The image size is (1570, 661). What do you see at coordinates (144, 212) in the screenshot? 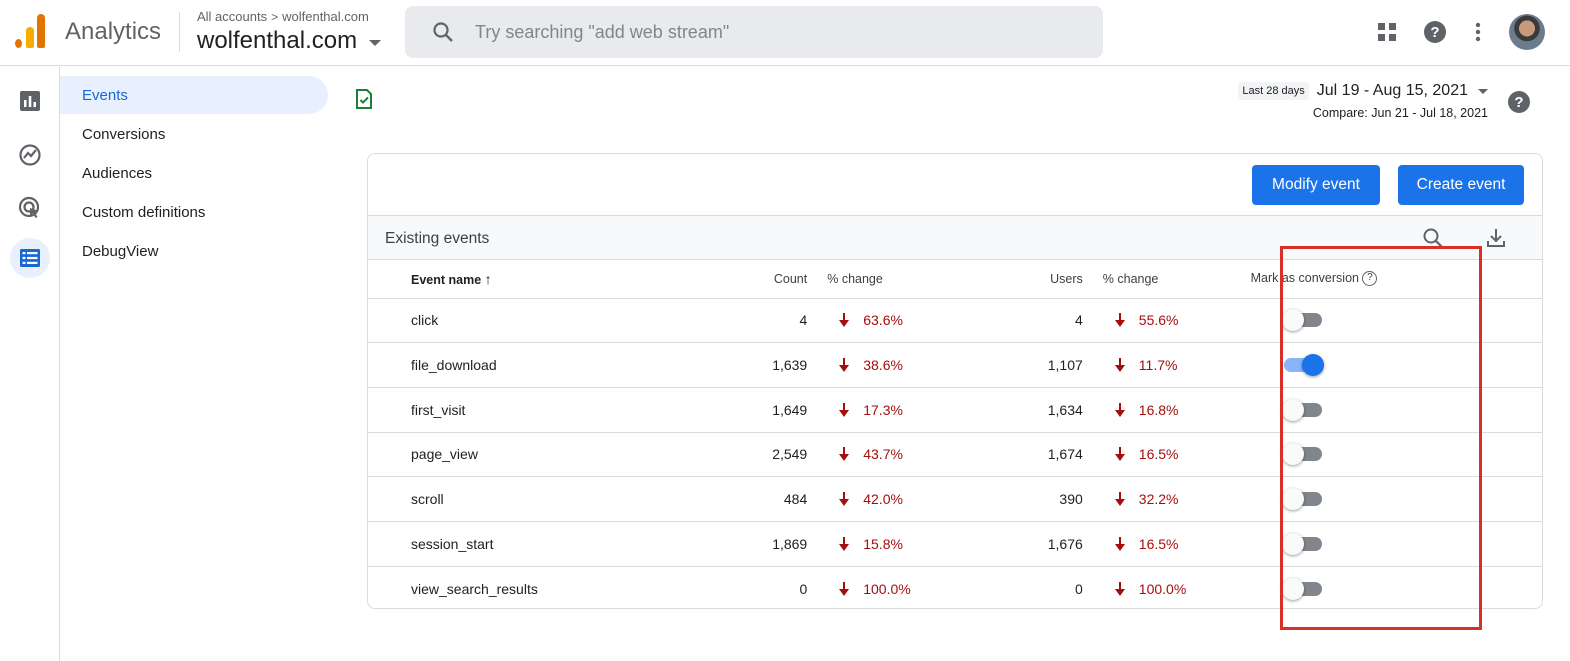
I see `nav-item-custom-definitions: Custom definitions` at bounding box center [144, 212].